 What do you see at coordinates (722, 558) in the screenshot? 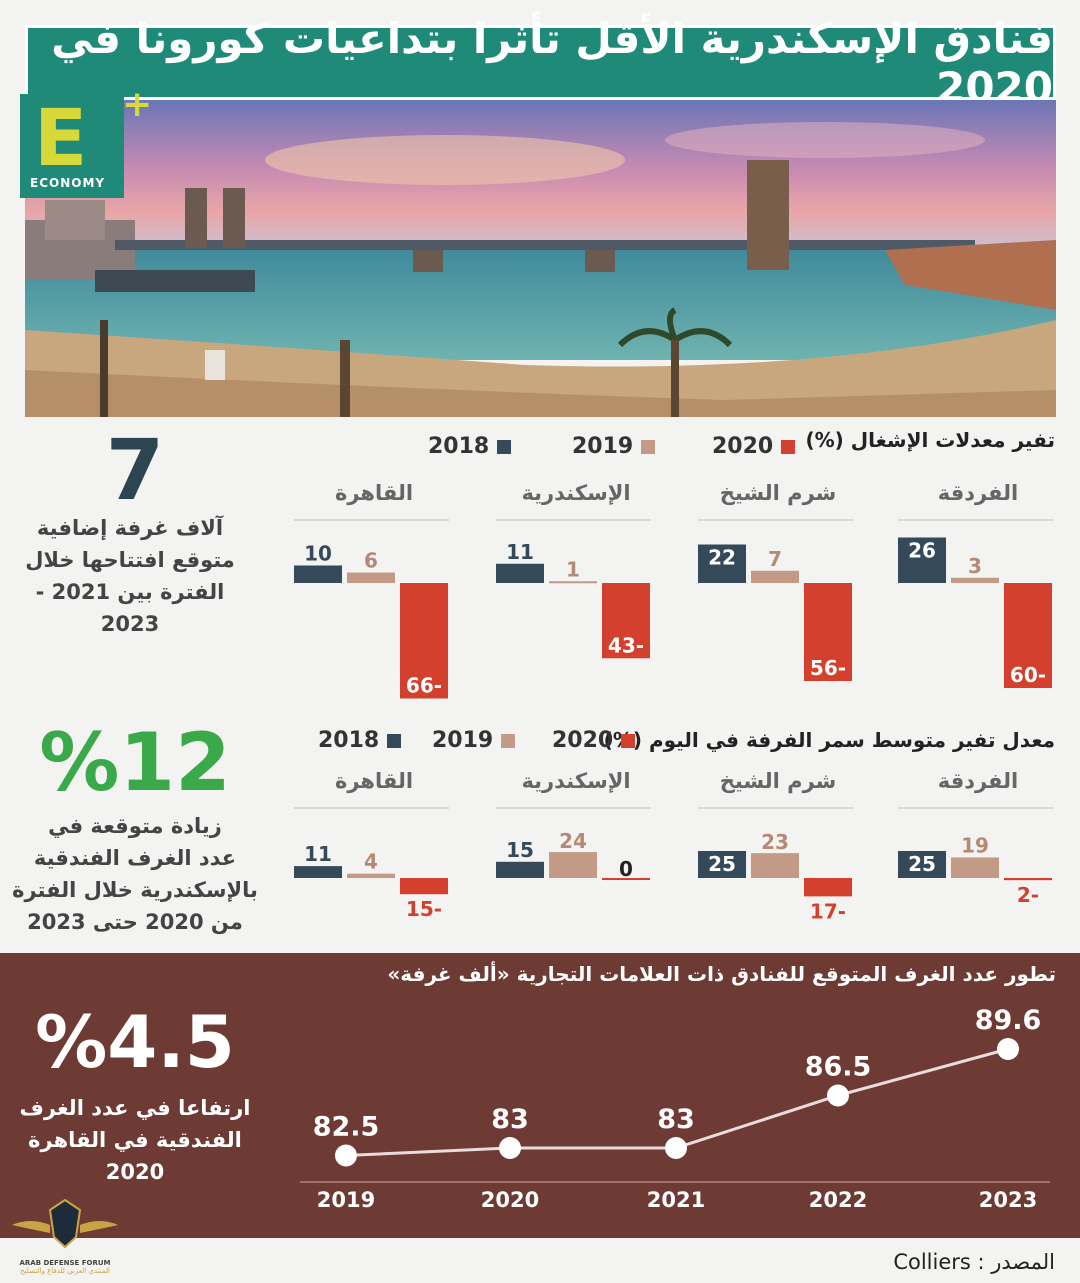
I see `bar-label-2018: 22` at bounding box center [722, 558].